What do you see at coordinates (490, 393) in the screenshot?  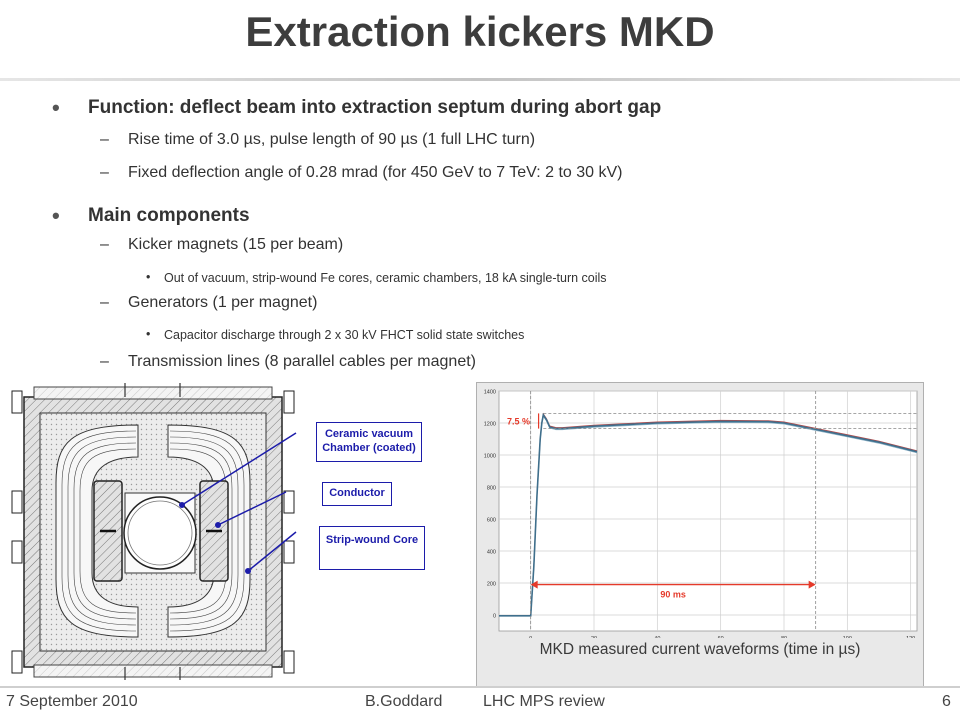 I see `y-tick-label: 1400` at bounding box center [490, 393].